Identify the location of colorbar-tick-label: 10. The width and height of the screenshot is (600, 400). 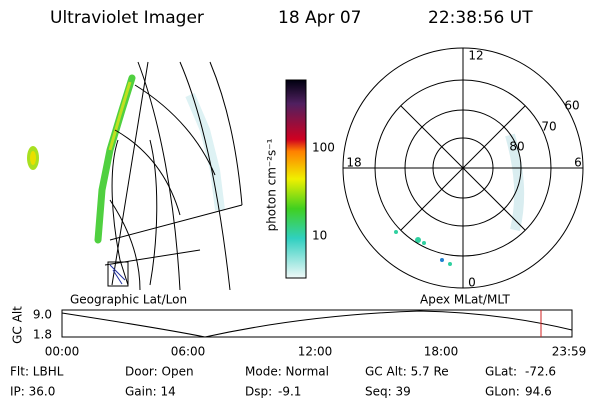
(319, 236).